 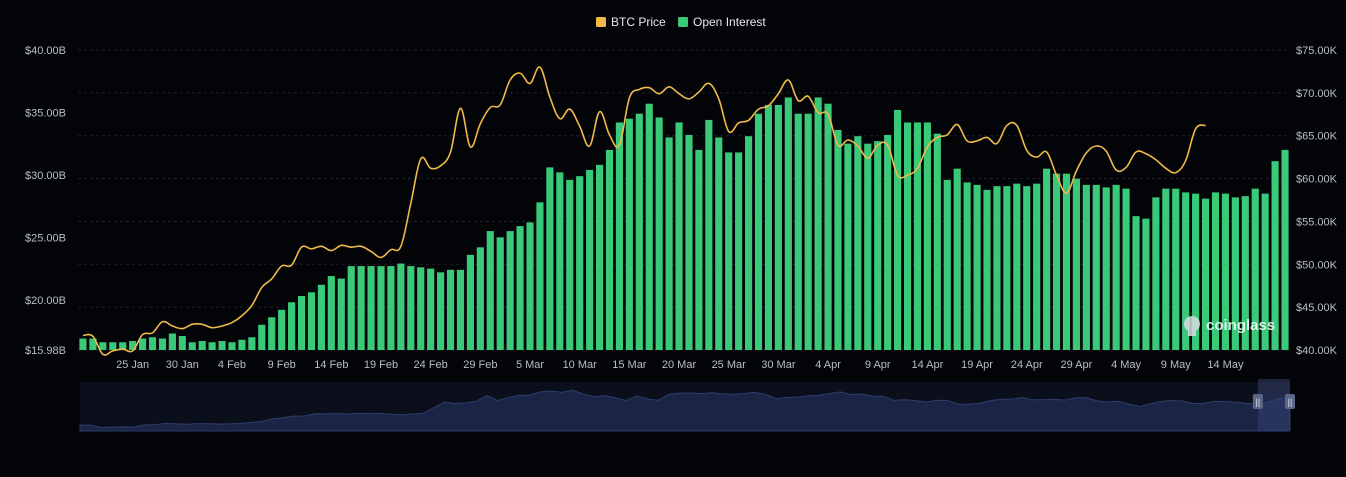 I want to click on legend-item-btc-price: BTC Price, so click(x=631, y=22).